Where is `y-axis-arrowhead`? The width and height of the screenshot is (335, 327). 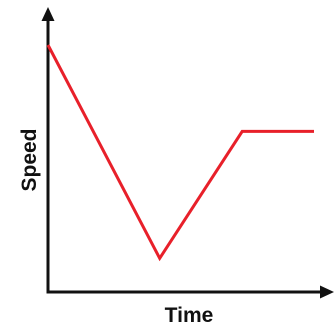 y-axis-arrowhead is located at coordinates (48, 14).